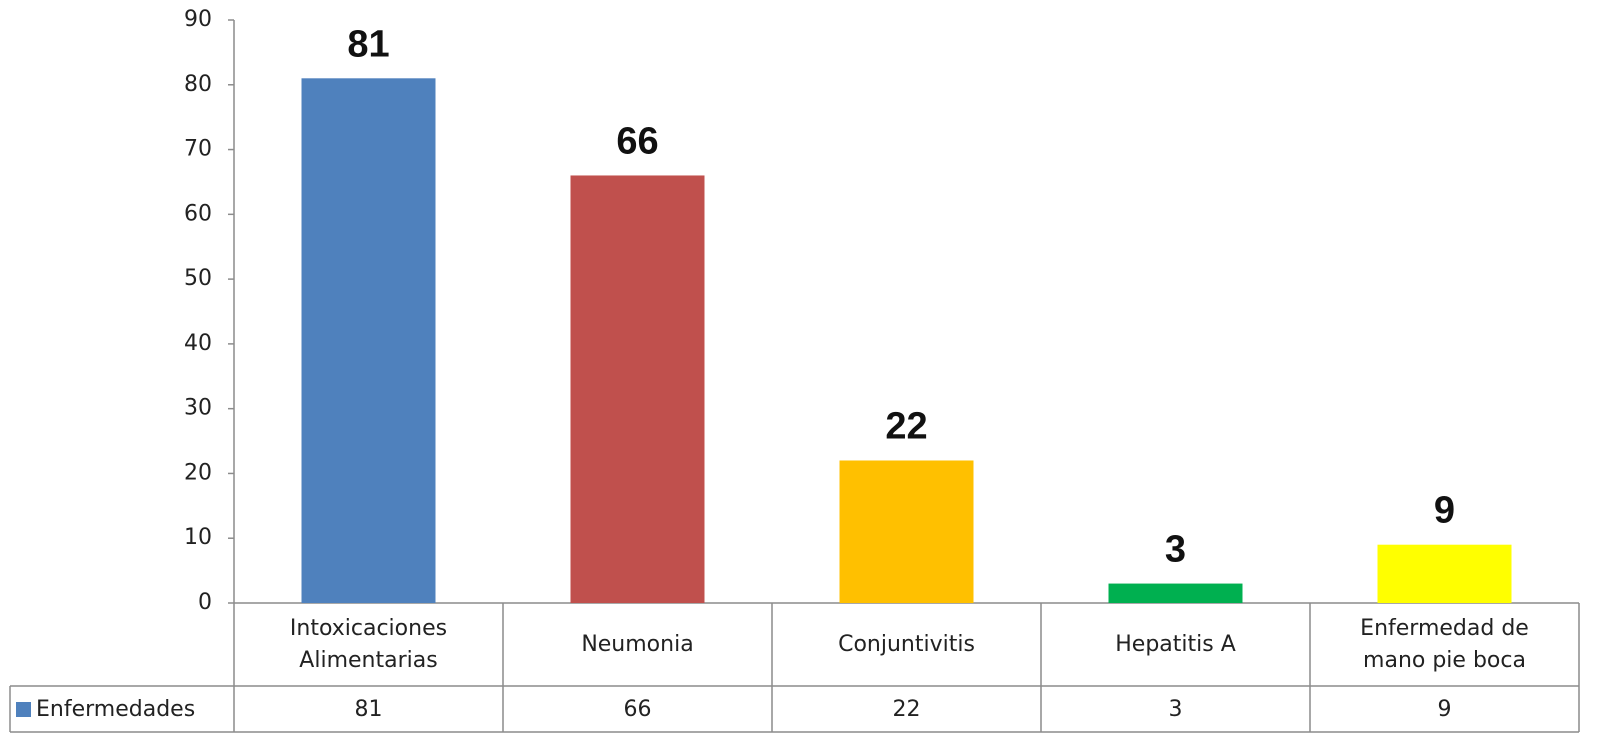 The height and width of the screenshot is (752, 1611). I want to click on y-tick-label: 60, so click(198, 213).